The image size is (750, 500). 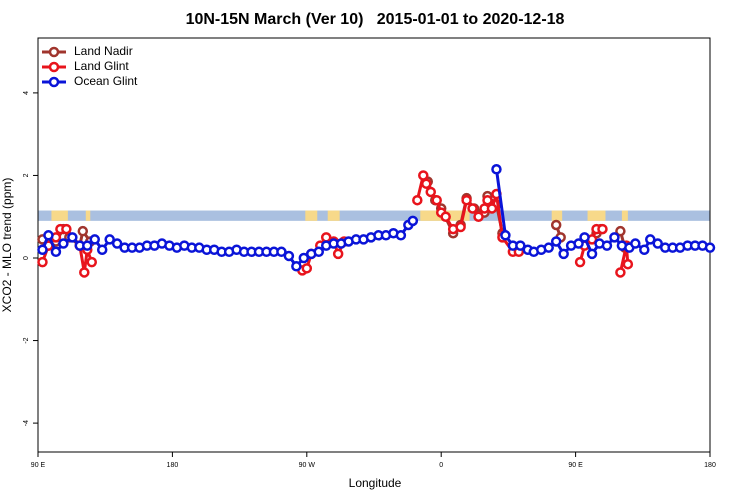 What do you see at coordinates (7, 245) in the screenshot?
I see `y-axis-label: XCO2 - MLO trend (ppm)` at bounding box center [7, 245].